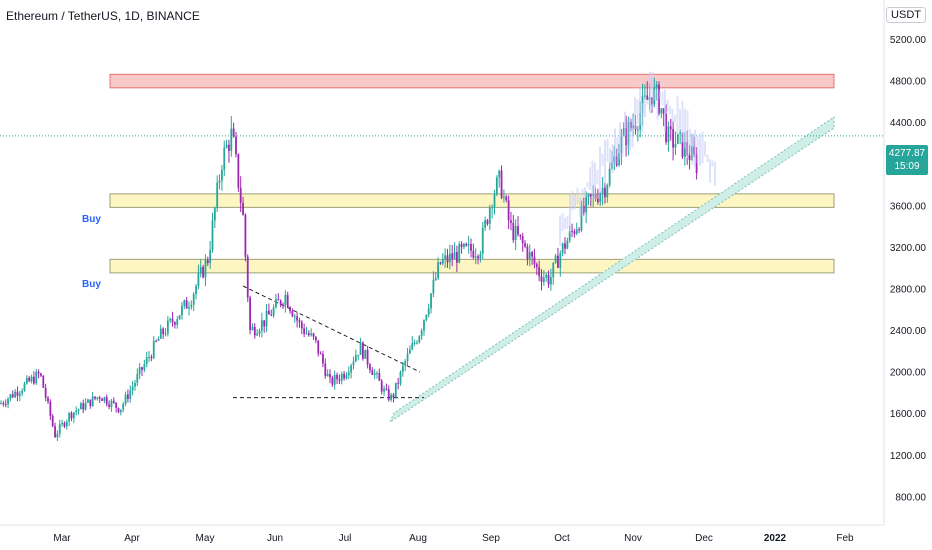 This screenshot has width=932, height=550. What do you see at coordinates (906, 15) in the screenshot?
I see `currency-selector: USDT` at bounding box center [906, 15].